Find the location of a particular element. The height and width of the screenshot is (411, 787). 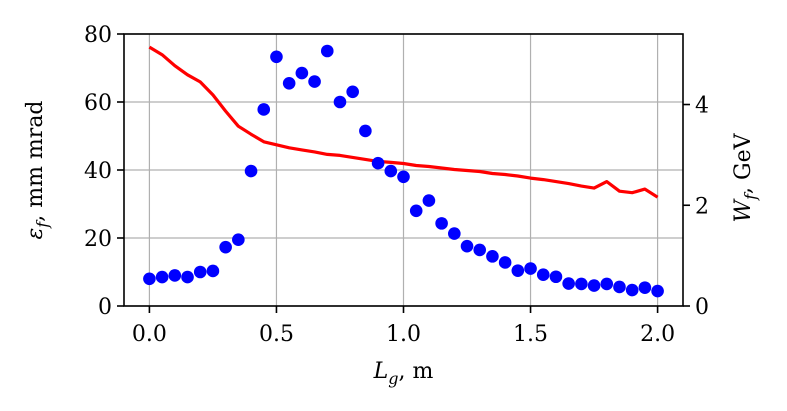

left-y-axis-ticks: 0 20 40 60 80 is located at coordinates (104, 171).